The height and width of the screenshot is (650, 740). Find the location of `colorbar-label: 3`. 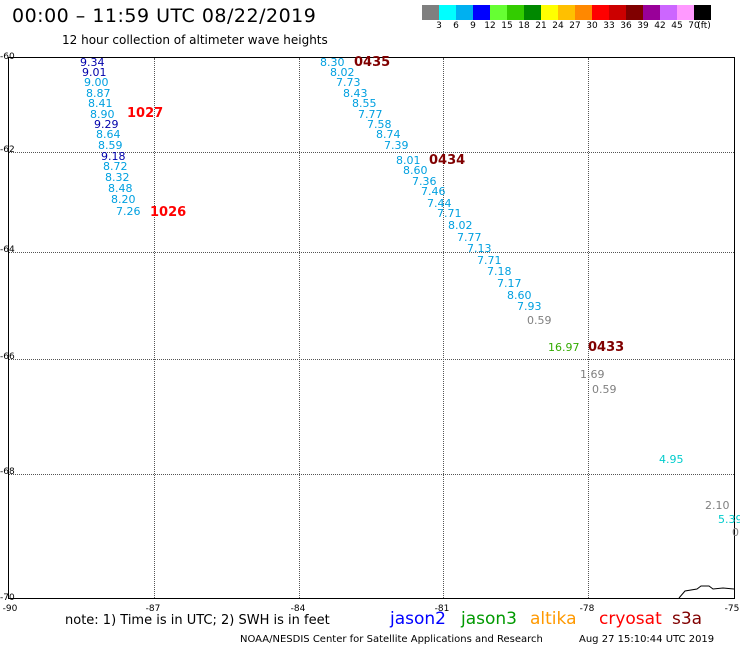

colorbar-label: 3 is located at coordinates (439, 26).